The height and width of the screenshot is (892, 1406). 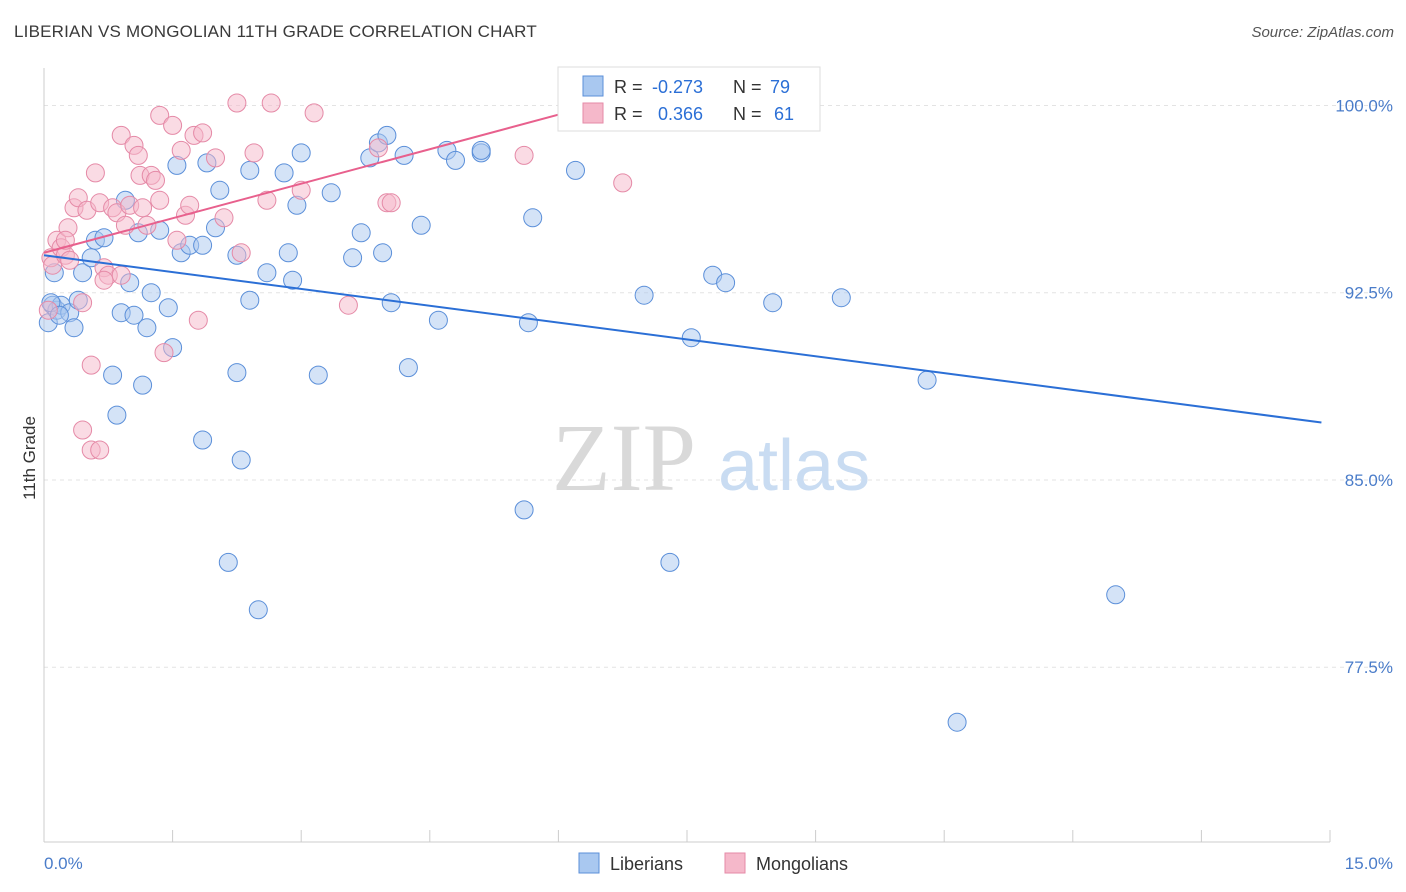 What do you see at coordinates (747, 114) in the screenshot?
I see `legend-n-label-2: N =` at bounding box center [747, 114].